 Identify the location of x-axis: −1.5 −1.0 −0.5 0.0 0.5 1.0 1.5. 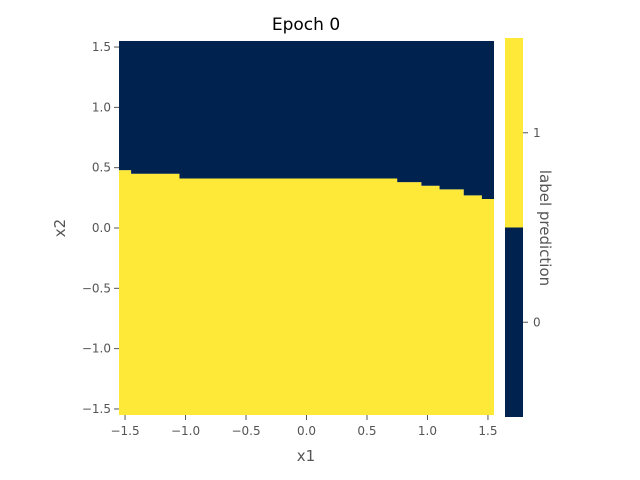
(303, 426).